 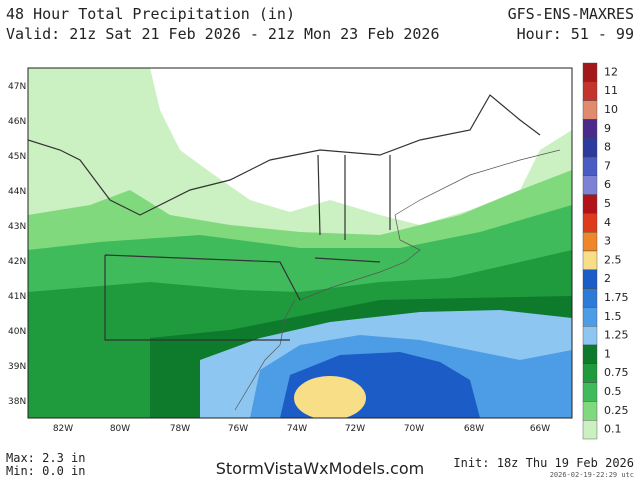 I want to click on min: Min: 0.0 in, so click(x=45, y=471).